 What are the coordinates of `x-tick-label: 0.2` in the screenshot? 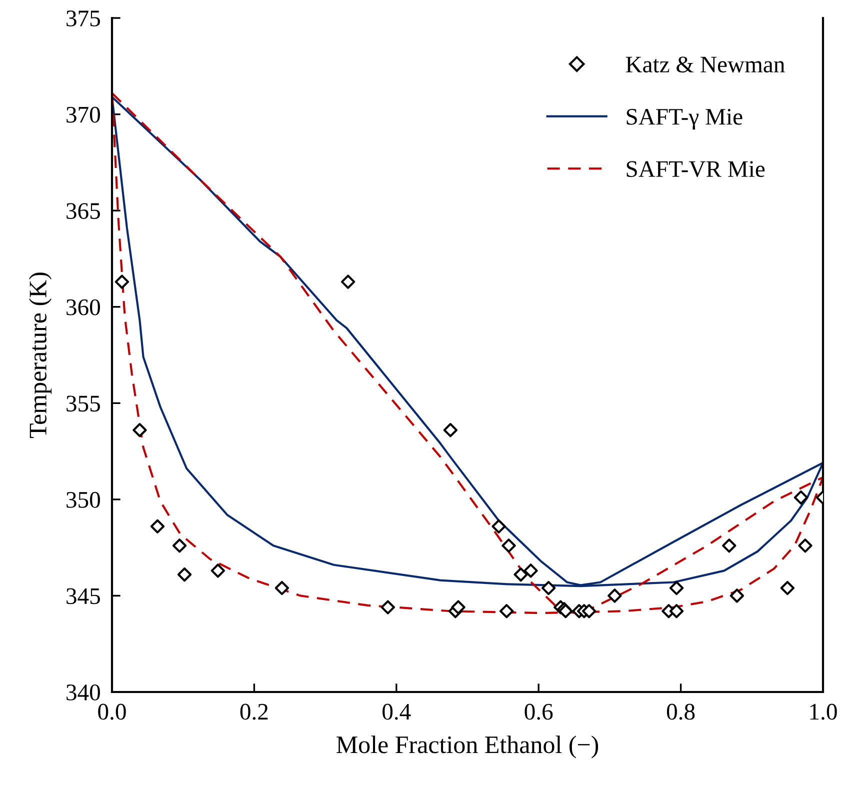 It's located at (254, 712).